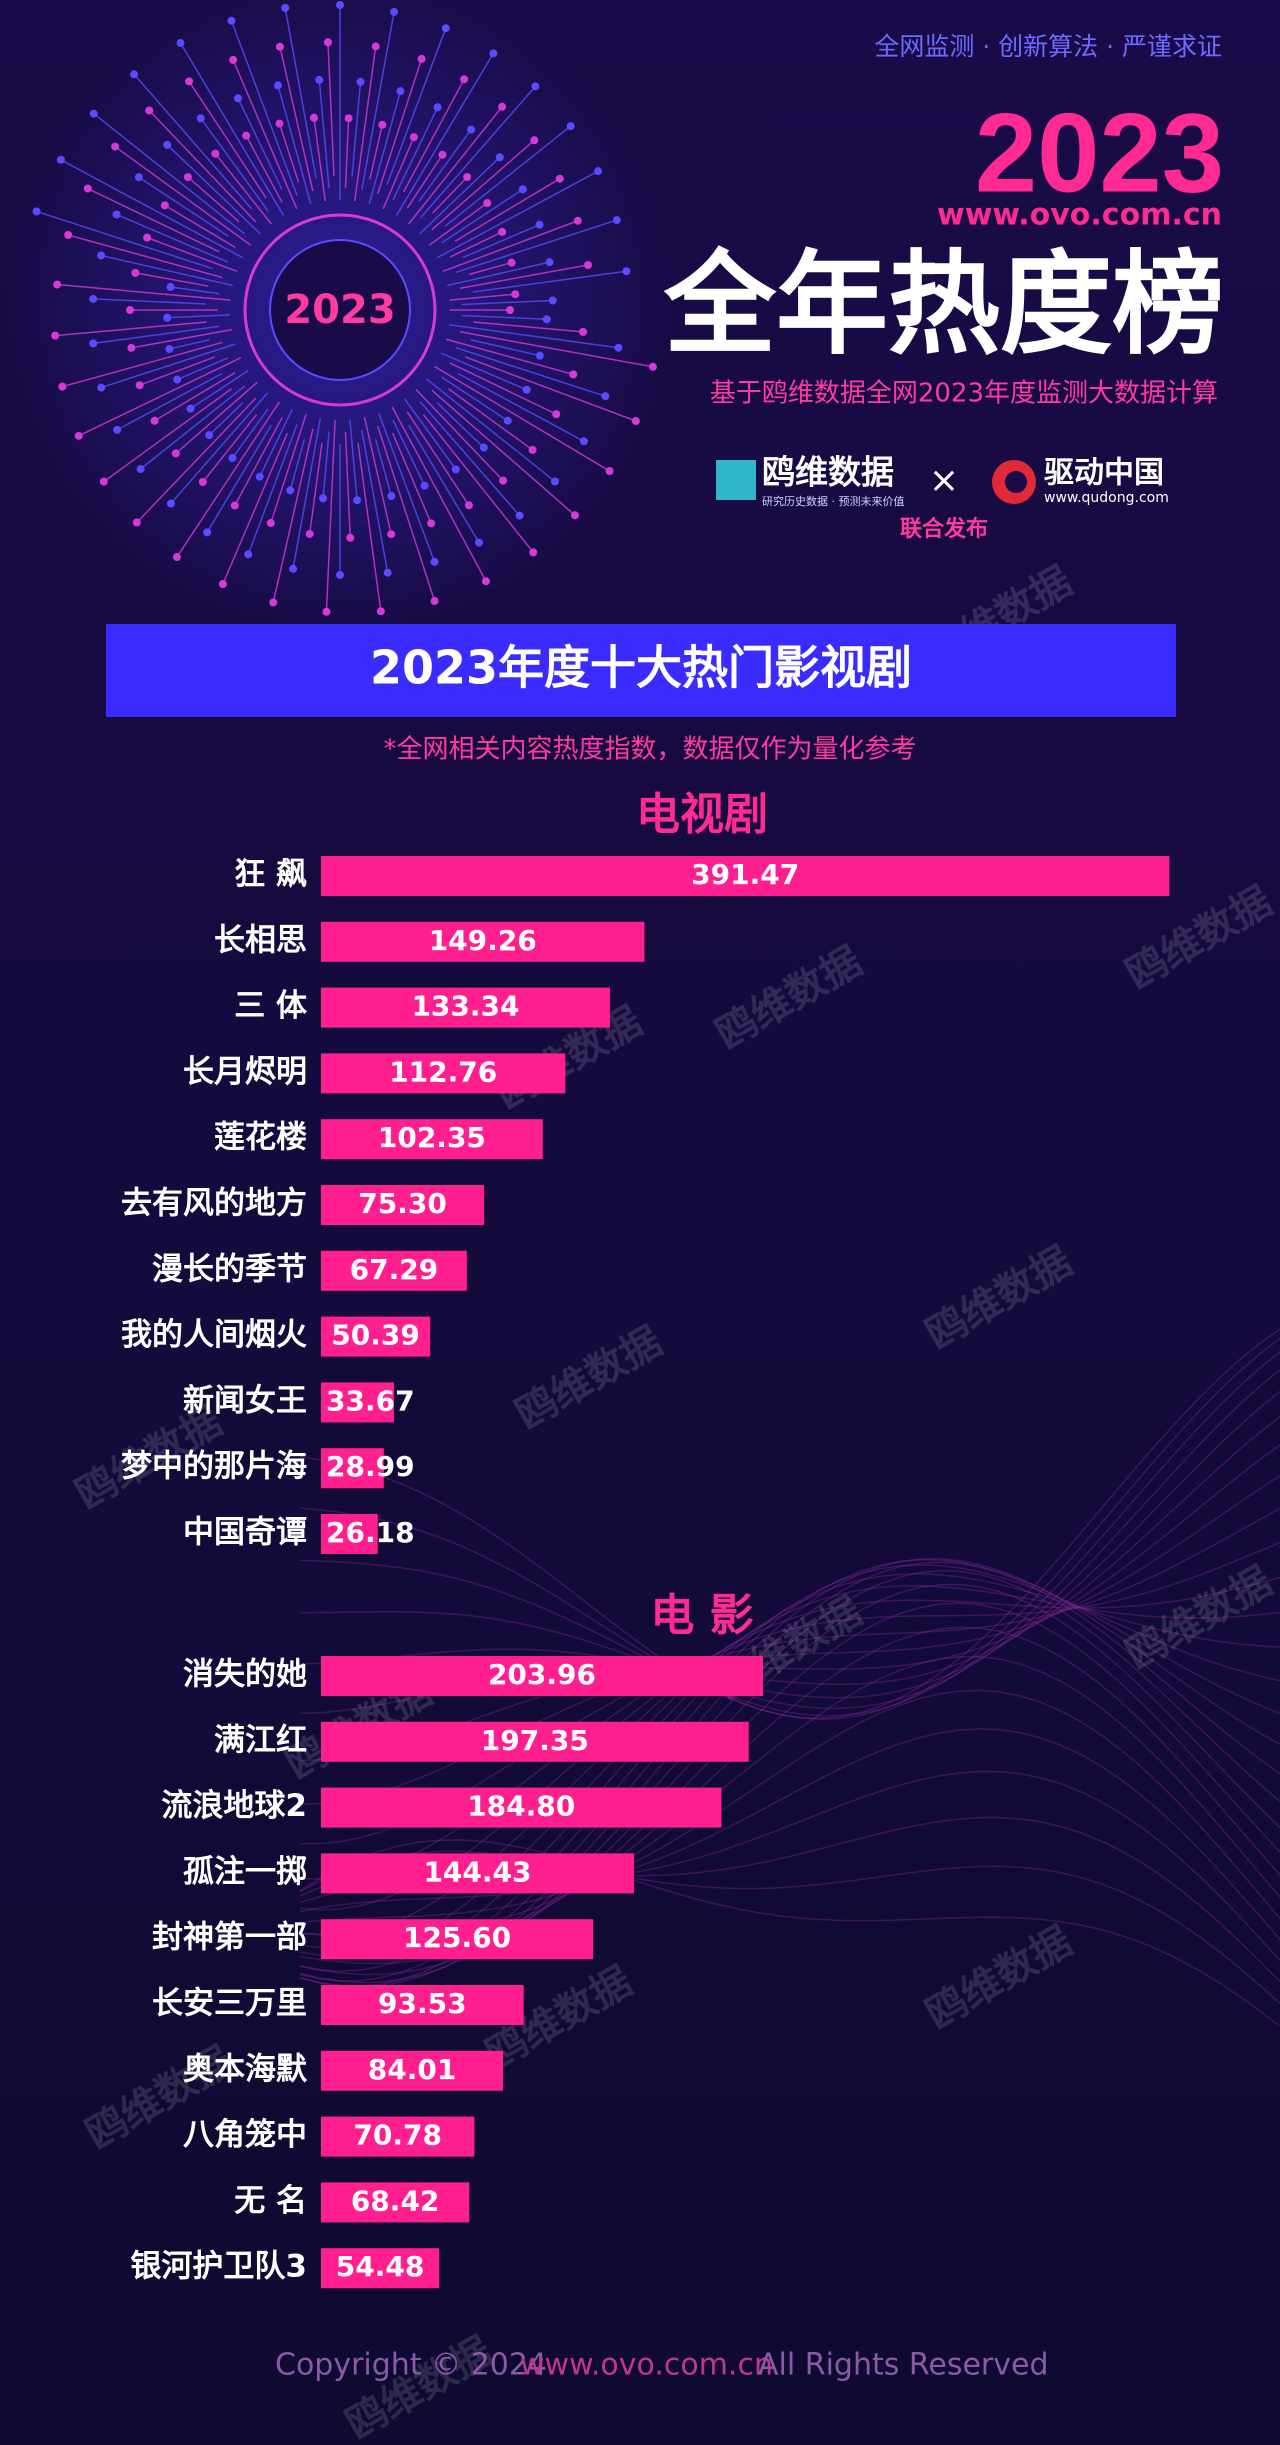  Describe the element at coordinates (944, 480) in the screenshot. I see `times: ×` at that location.